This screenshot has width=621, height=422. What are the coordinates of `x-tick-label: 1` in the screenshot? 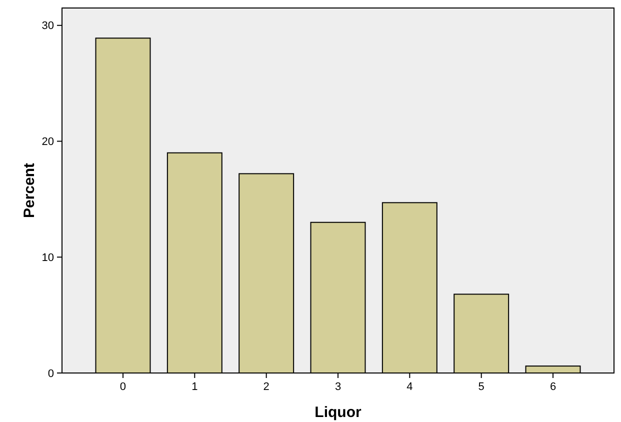 It's located at (195, 387).